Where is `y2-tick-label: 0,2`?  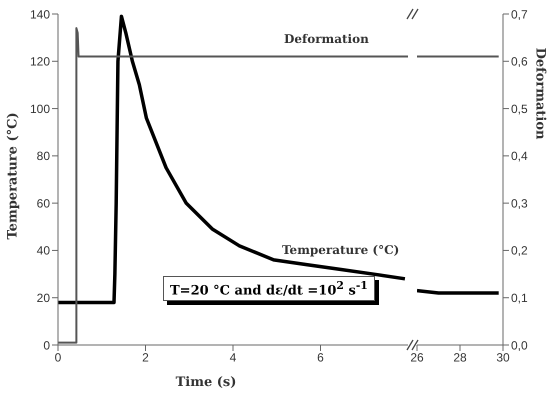
y2-tick-label: 0,2 is located at coordinates (519, 251).